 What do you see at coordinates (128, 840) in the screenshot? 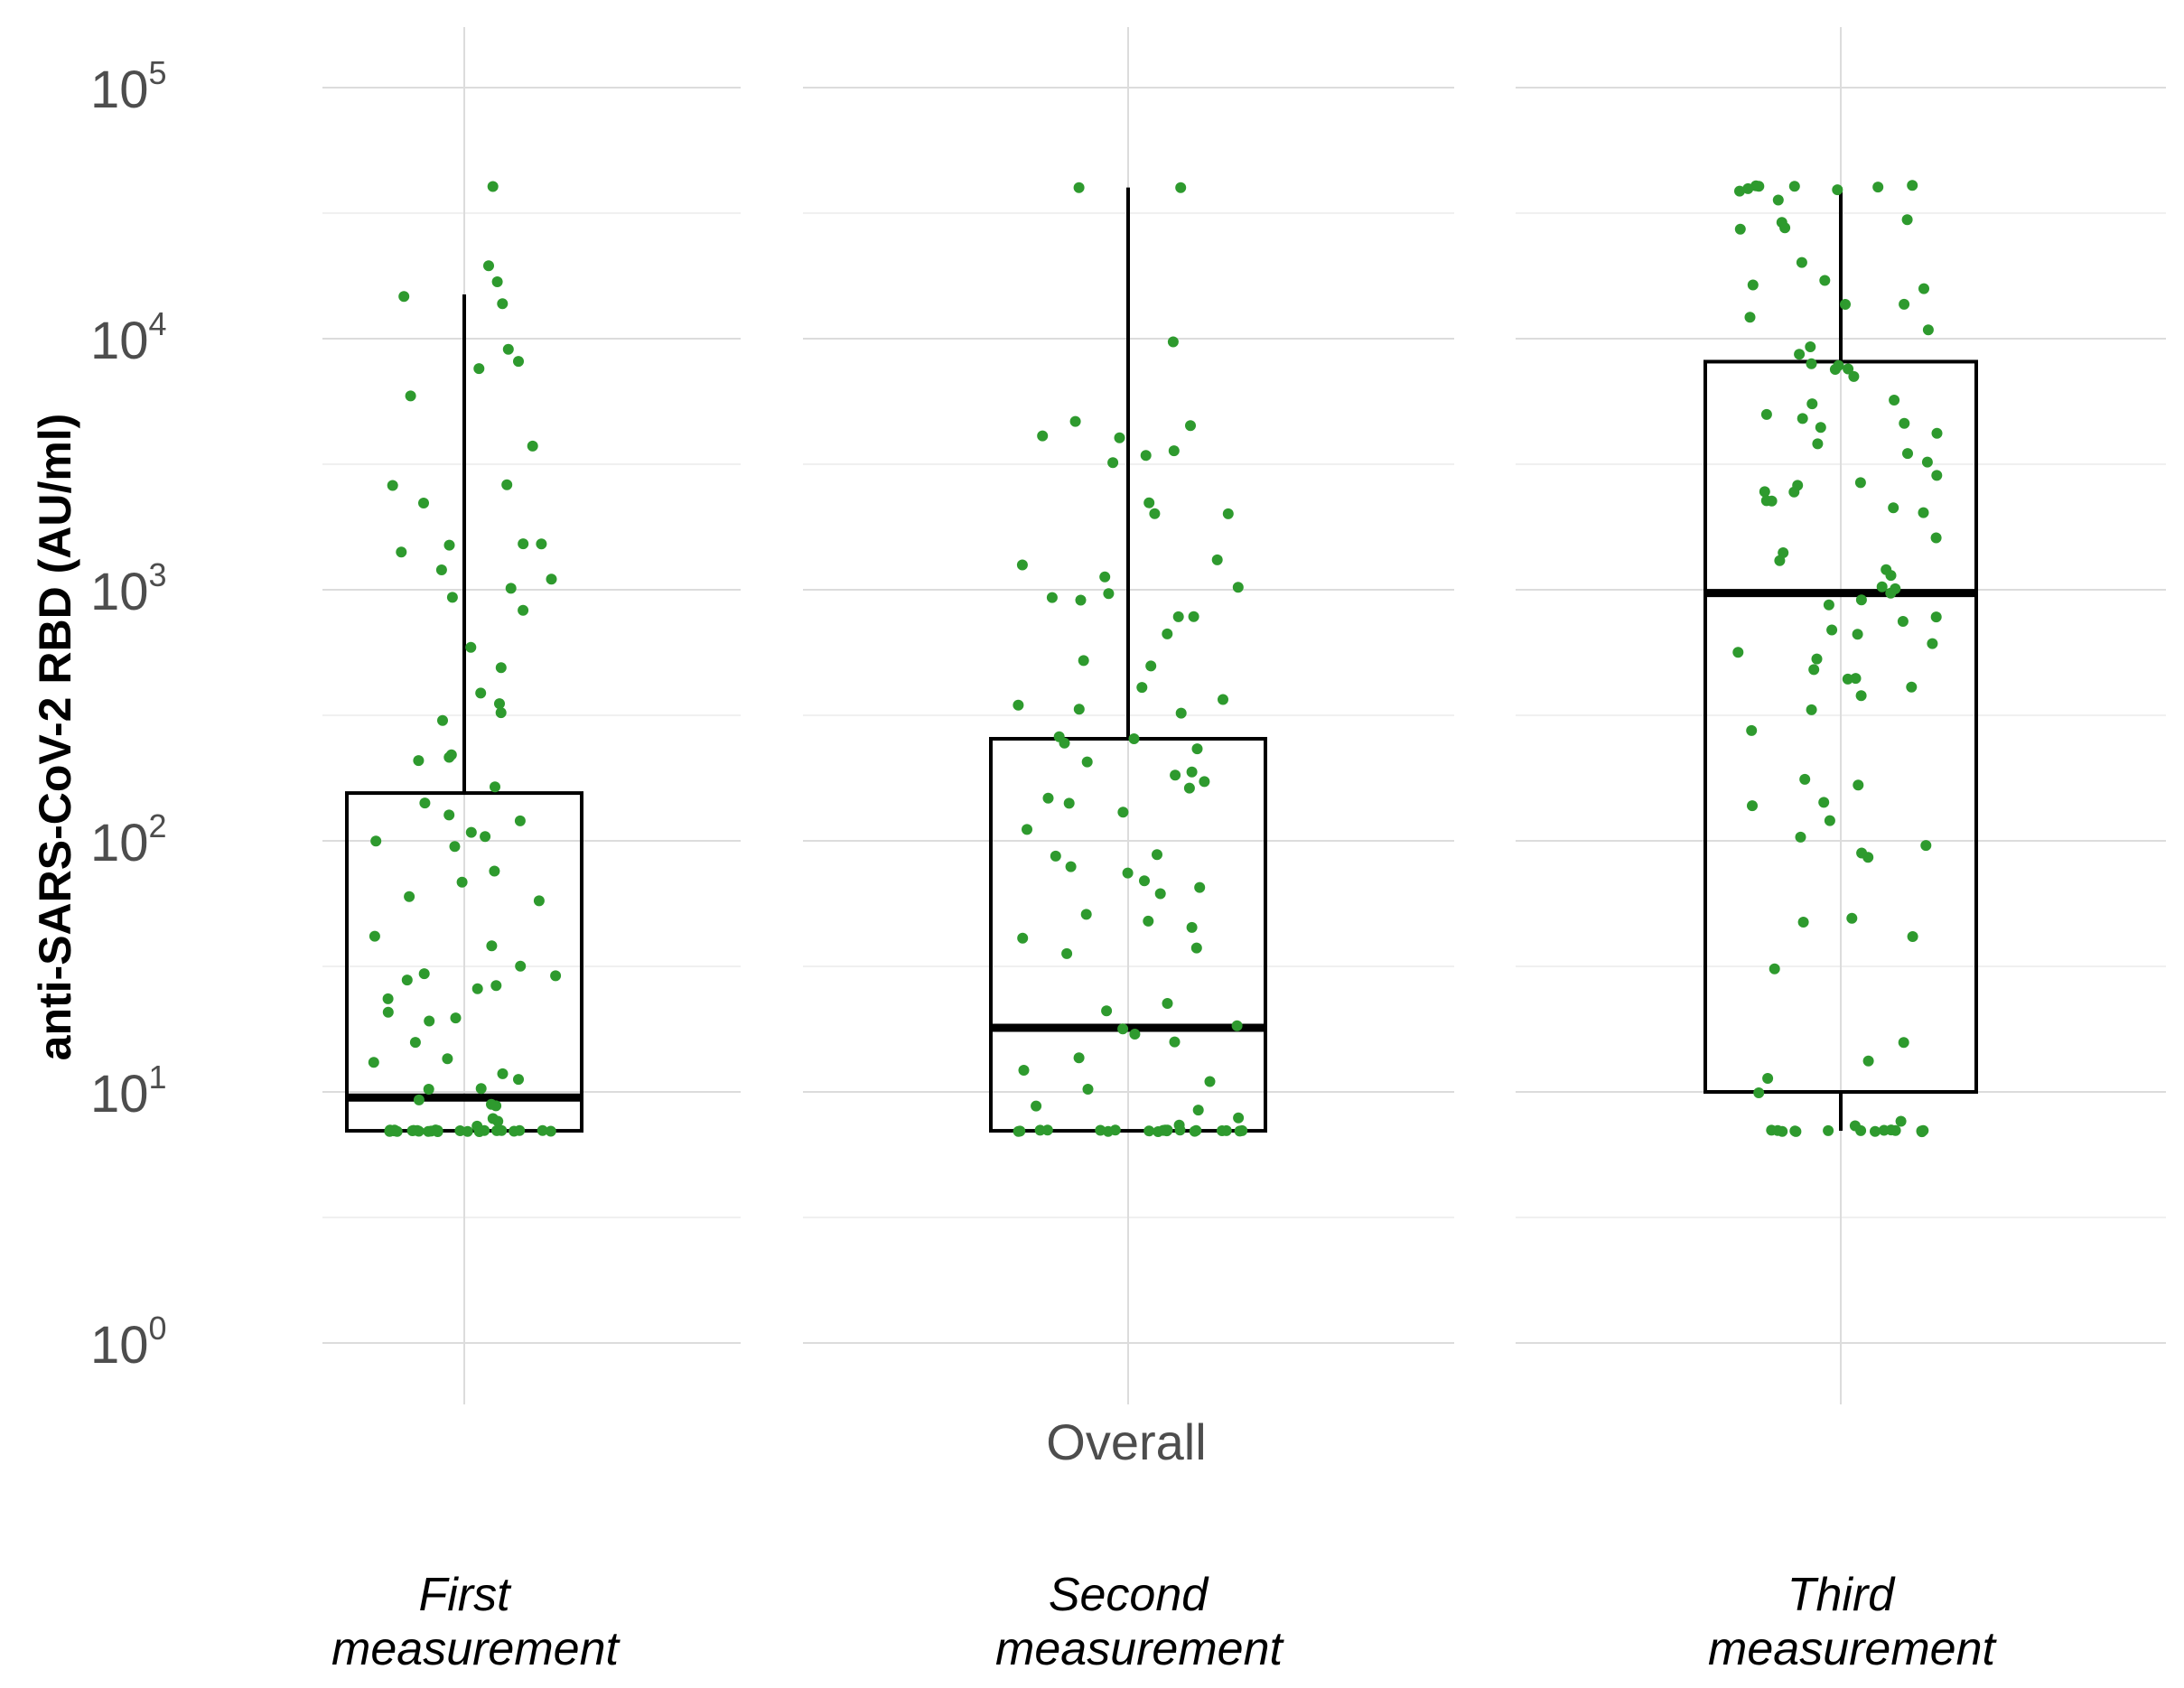
I see `y-tick-label: 10²` at bounding box center [128, 840].